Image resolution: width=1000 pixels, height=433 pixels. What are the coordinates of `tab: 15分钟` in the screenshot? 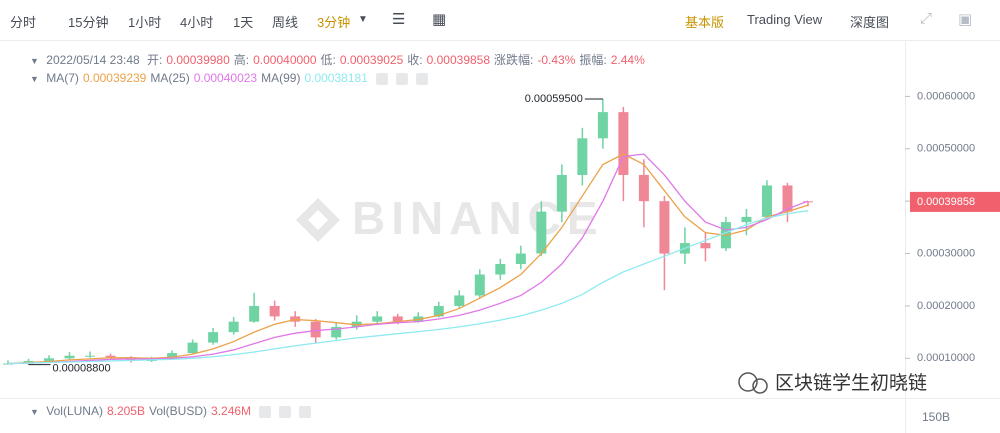 It's located at (88, 22).